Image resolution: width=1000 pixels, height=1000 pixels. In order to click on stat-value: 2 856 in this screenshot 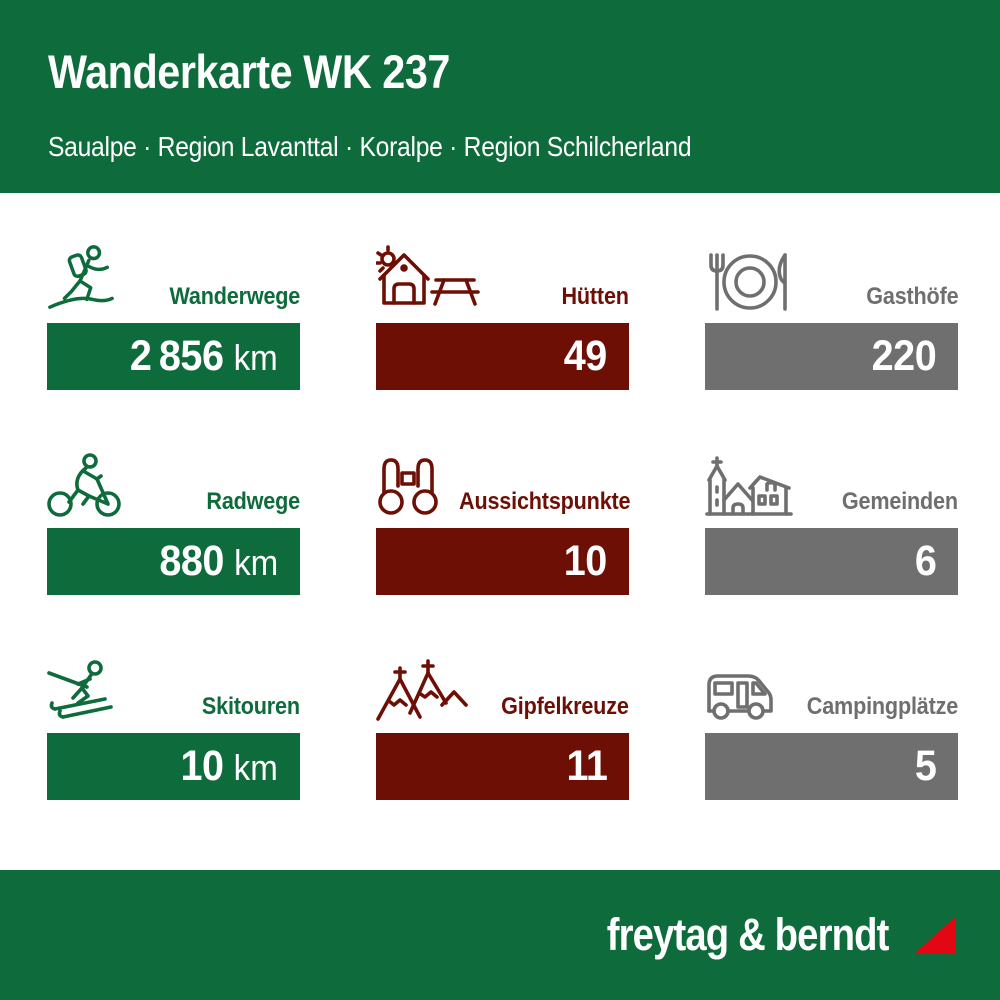, I will do `click(177, 356)`.